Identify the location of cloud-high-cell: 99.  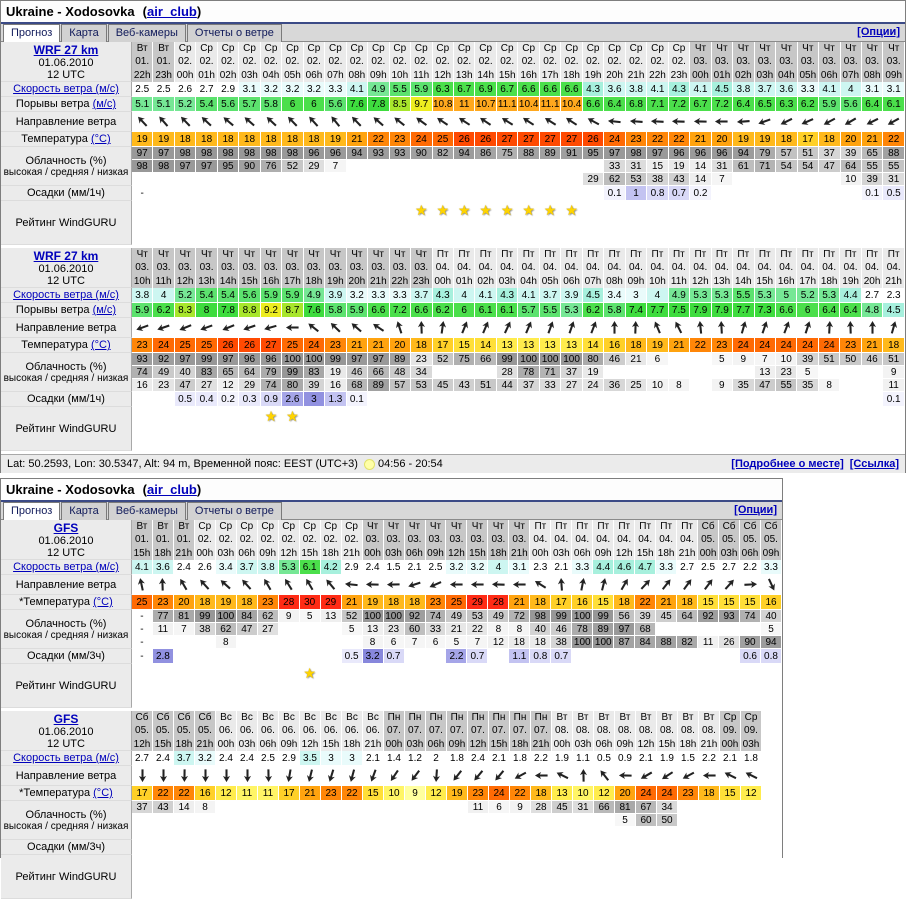
(205, 616).